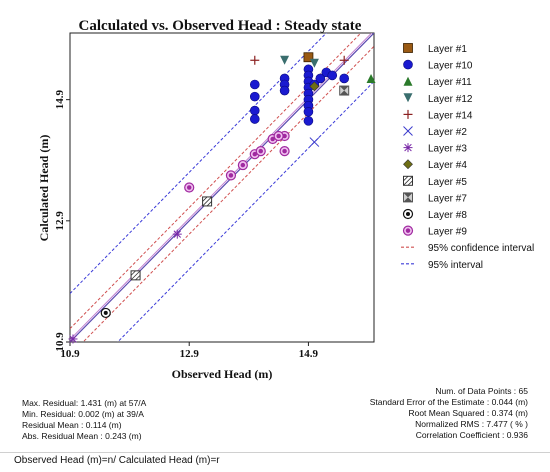 The height and width of the screenshot is (472, 550). Describe the element at coordinates (450, 66) in the screenshot. I see `legend-label: Layer #10` at that location.